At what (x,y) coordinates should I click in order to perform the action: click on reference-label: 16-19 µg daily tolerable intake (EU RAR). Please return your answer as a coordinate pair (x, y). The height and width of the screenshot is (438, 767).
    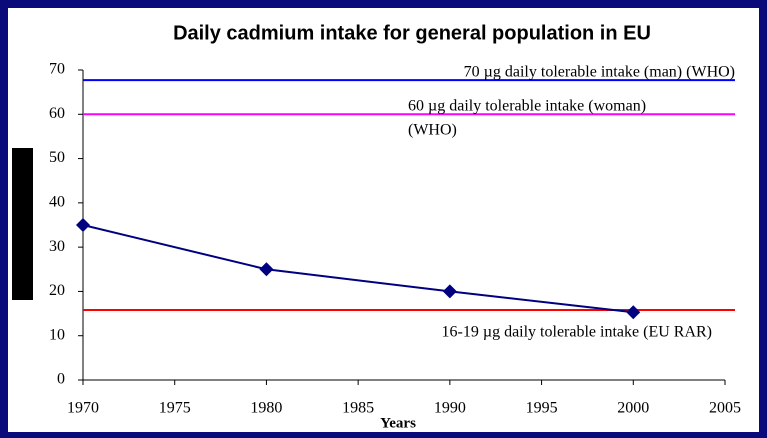
    Looking at the image, I should click on (577, 332).